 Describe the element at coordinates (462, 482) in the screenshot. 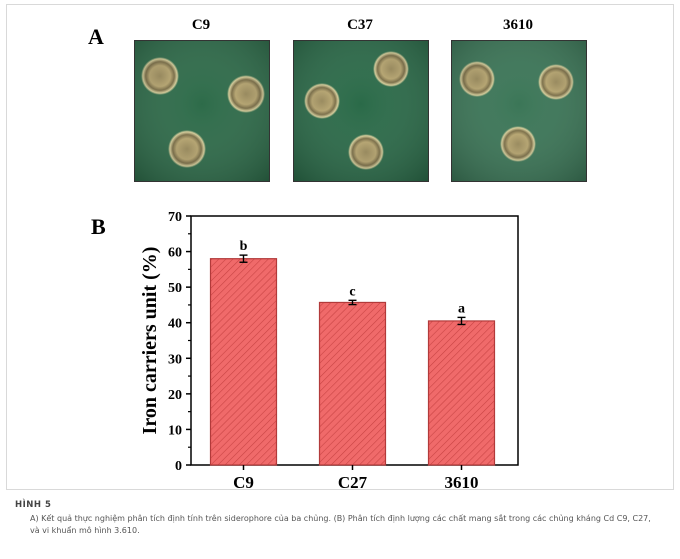

I see `x-tick-label-3610: 3610` at that location.